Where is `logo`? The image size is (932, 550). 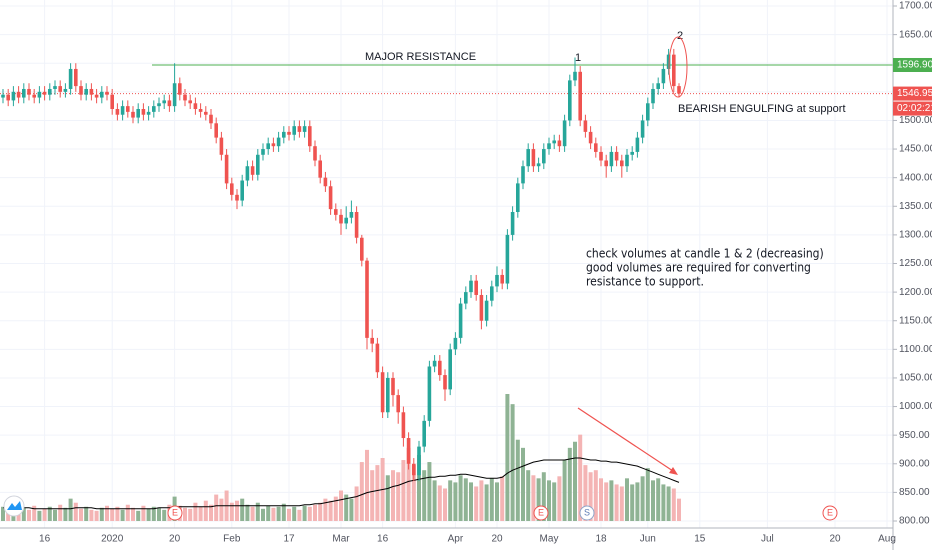 logo is located at coordinates (14, 506).